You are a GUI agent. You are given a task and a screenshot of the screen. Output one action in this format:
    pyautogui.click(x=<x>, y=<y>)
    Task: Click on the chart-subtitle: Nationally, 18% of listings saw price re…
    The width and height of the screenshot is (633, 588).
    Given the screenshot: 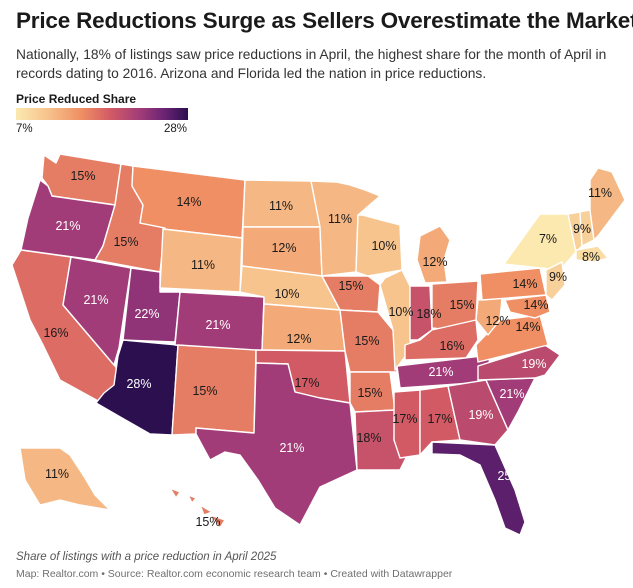 What is the action you would take?
    pyautogui.click(x=311, y=64)
    